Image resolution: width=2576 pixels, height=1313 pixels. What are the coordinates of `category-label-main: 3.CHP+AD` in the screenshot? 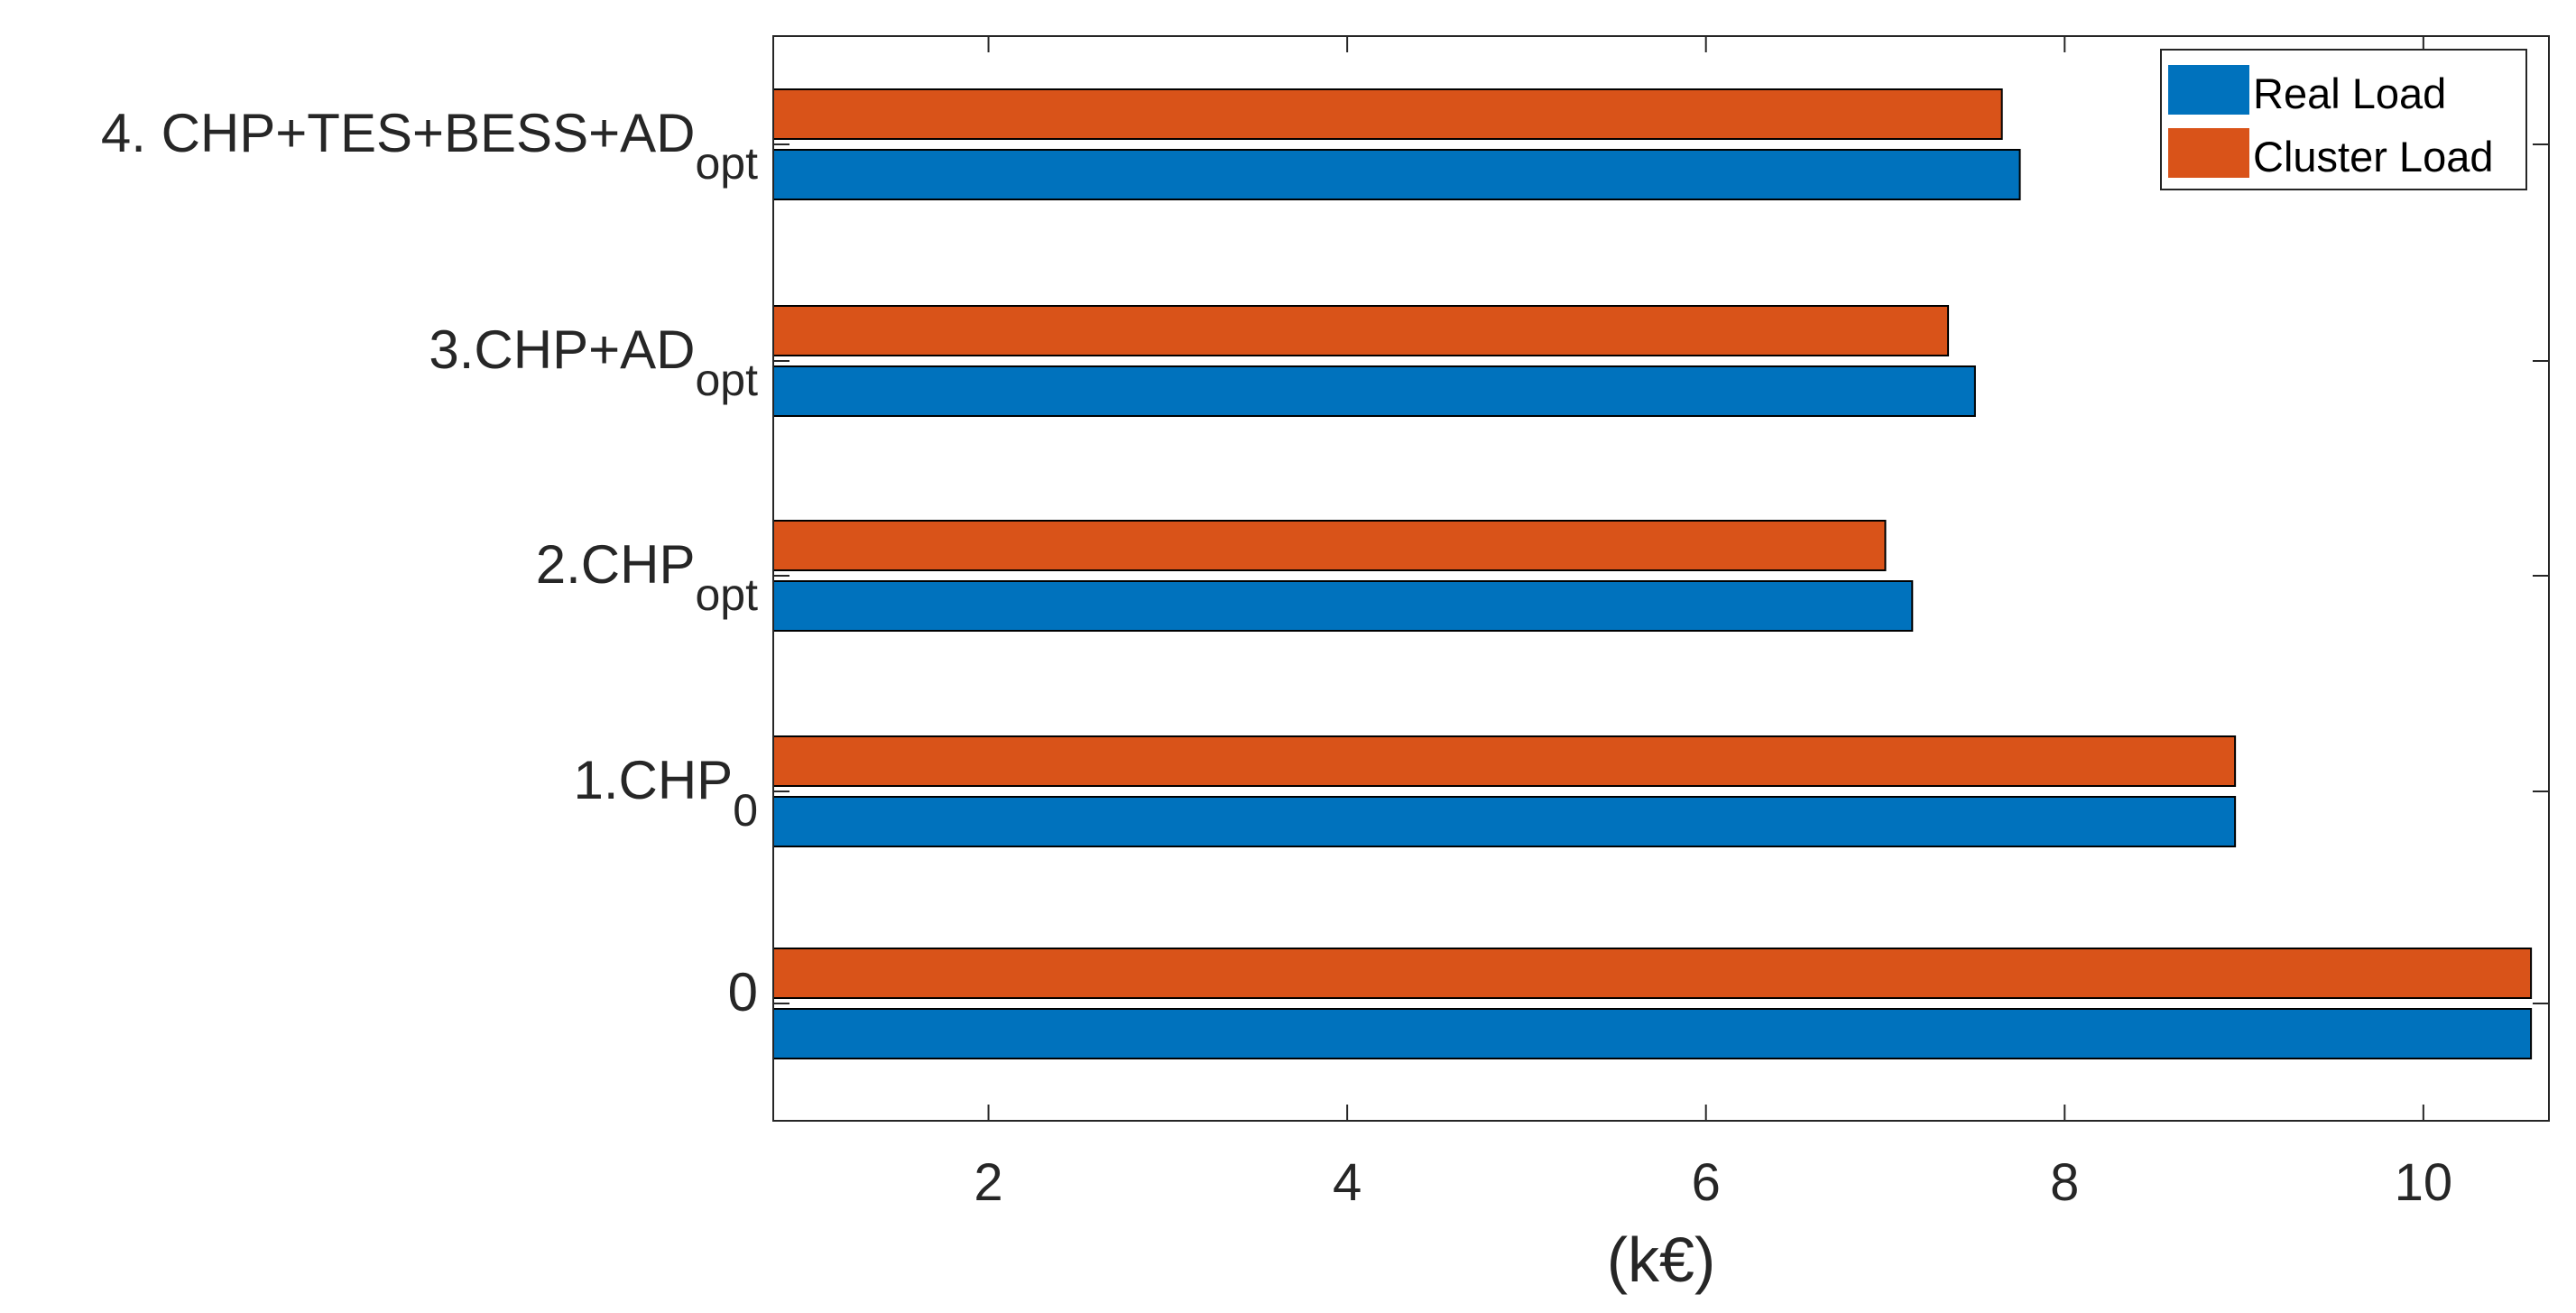 It's located at (562, 349).